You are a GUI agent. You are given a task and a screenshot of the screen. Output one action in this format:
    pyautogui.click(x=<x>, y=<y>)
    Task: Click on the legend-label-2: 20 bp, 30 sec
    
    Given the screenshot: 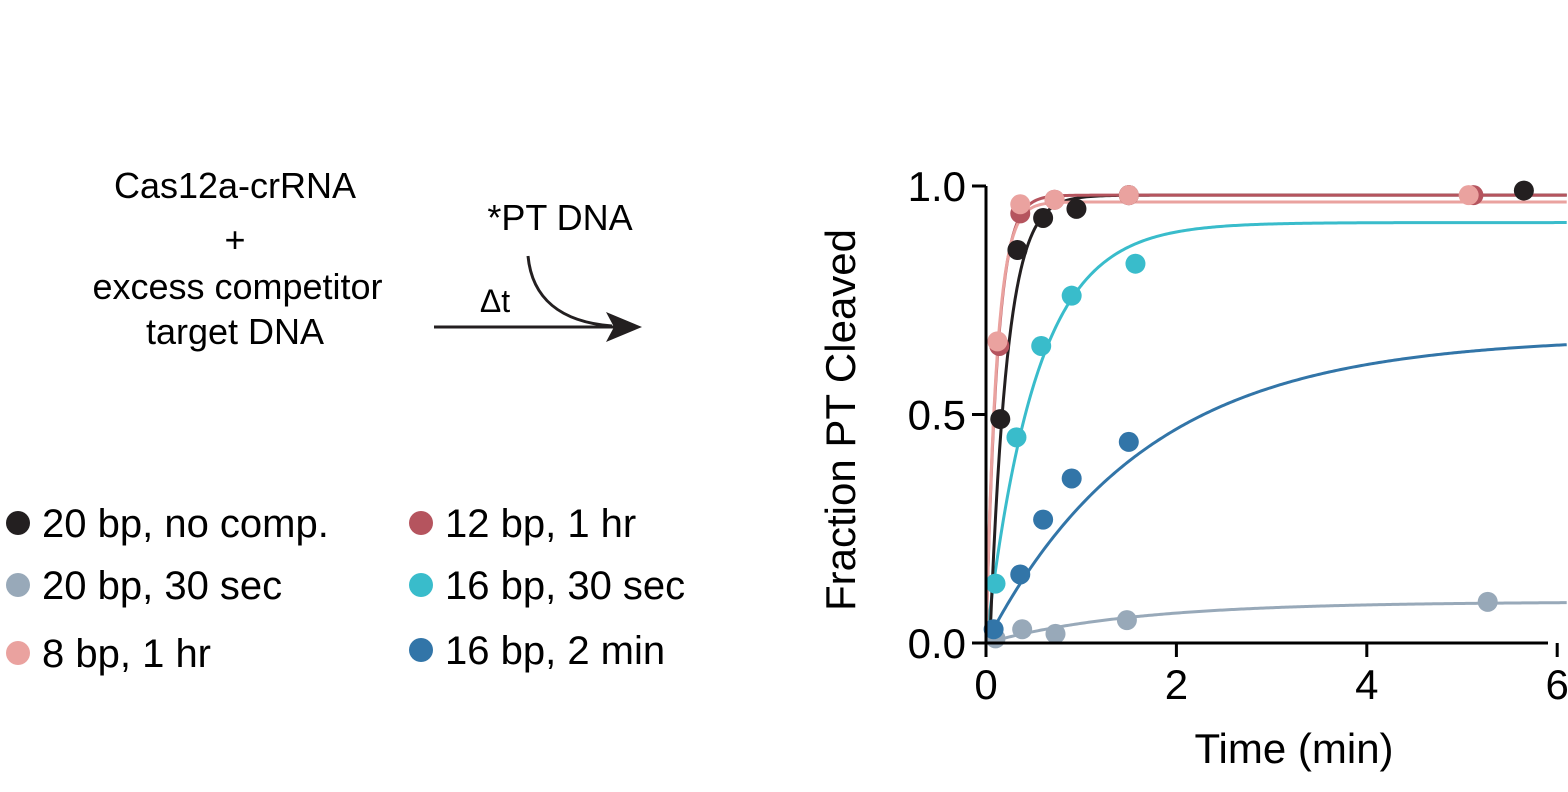 What is the action you would take?
    pyautogui.click(x=162, y=586)
    